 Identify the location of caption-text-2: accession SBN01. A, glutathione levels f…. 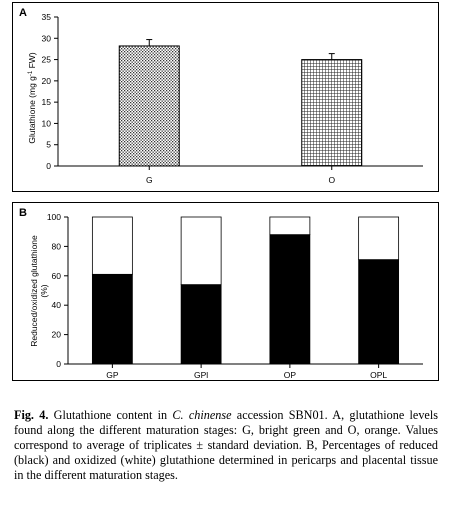
(226, 445).